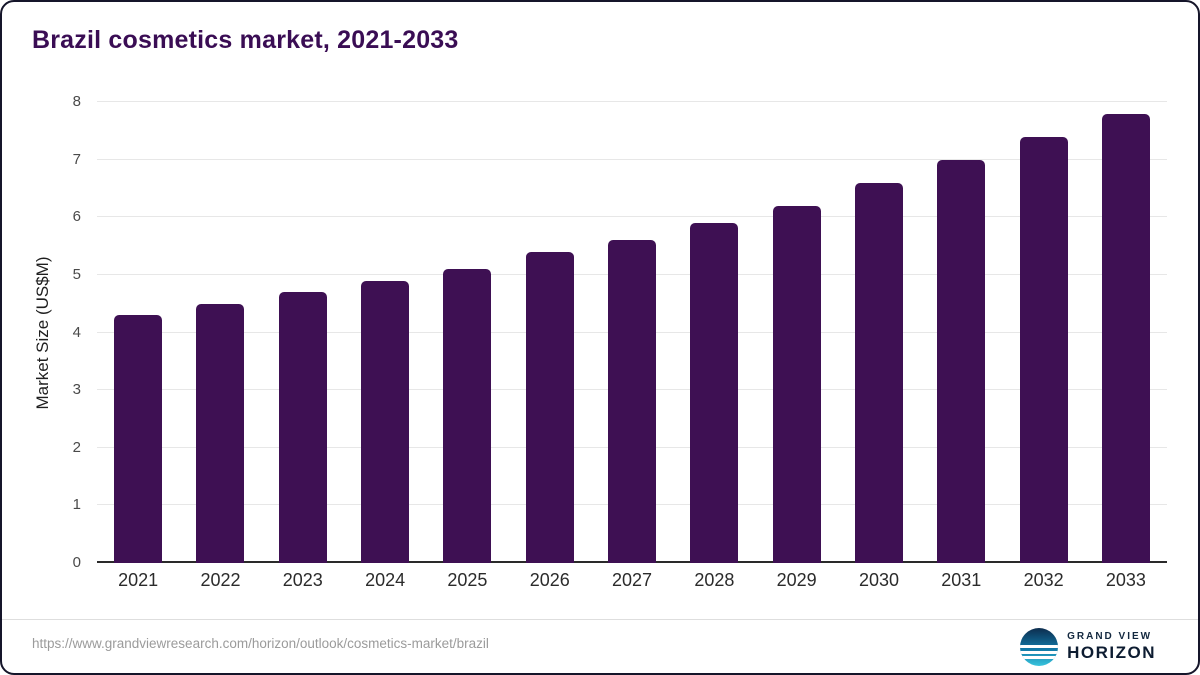  I want to click on x-tick-label: 2025, so click(467, 580).